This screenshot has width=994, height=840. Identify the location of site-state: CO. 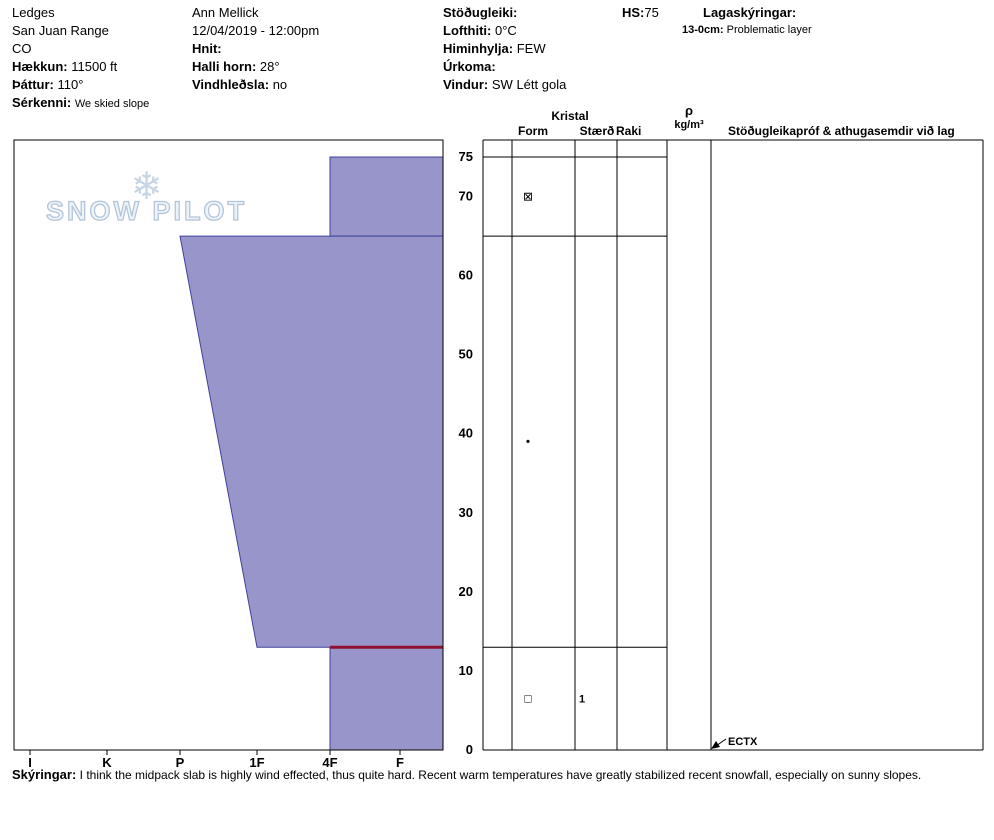
(22, 48).